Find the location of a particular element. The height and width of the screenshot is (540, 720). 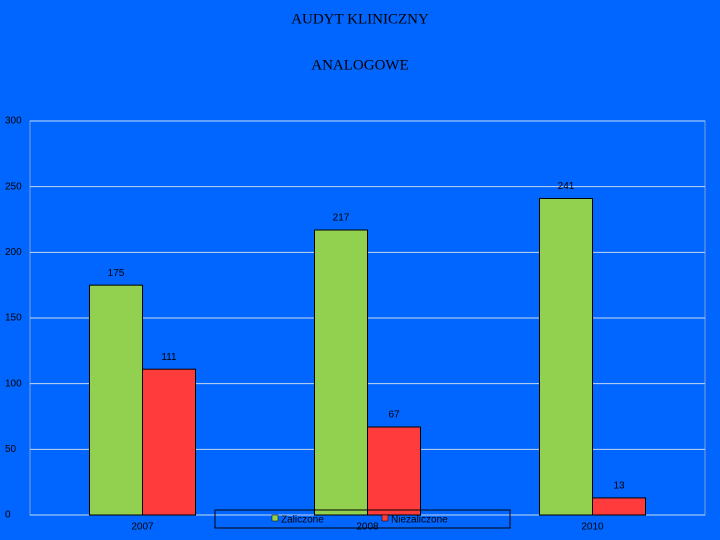

x-tick-label: 2007 is located at coordinates (142, 527).